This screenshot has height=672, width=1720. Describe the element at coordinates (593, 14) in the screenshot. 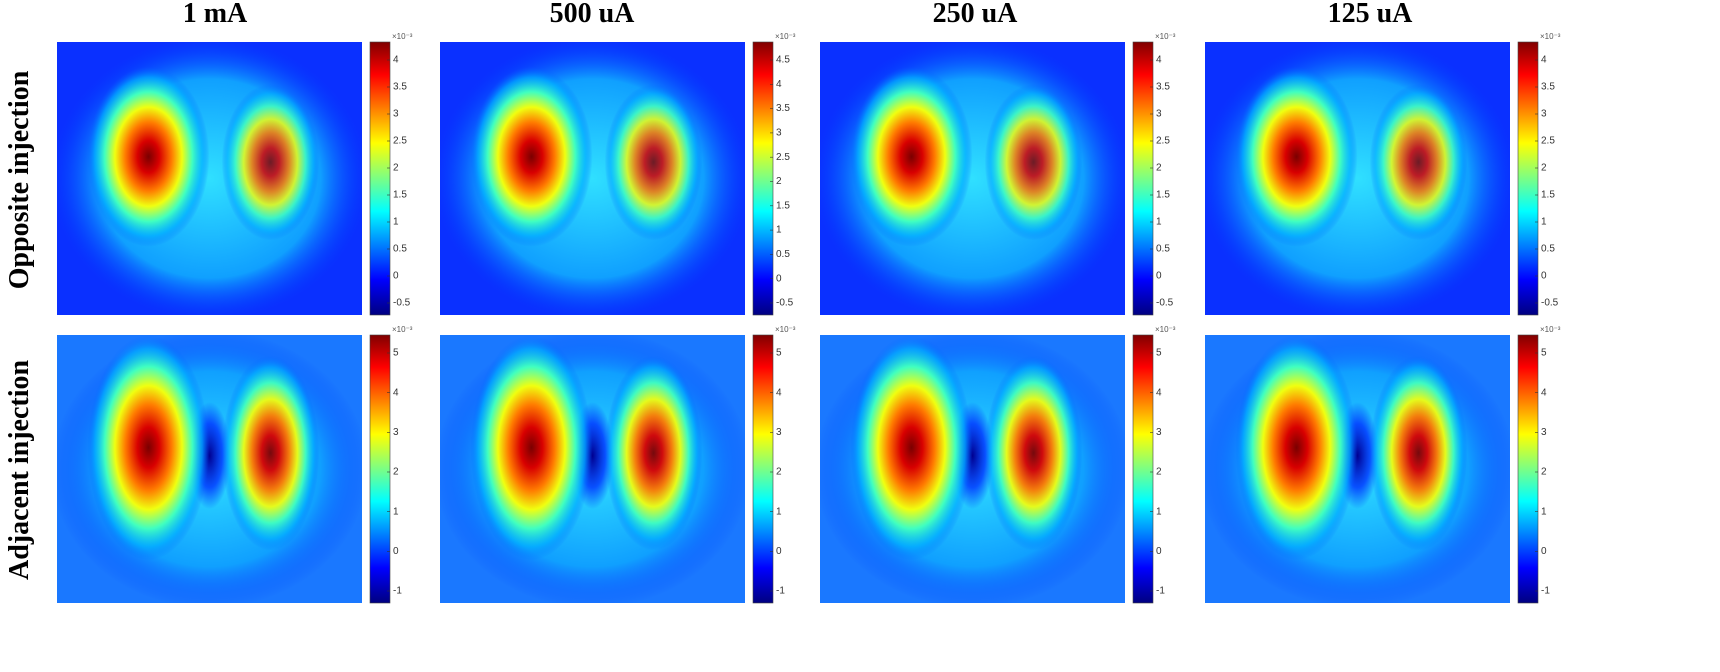

I see `column-title: 500 uA` at that location.